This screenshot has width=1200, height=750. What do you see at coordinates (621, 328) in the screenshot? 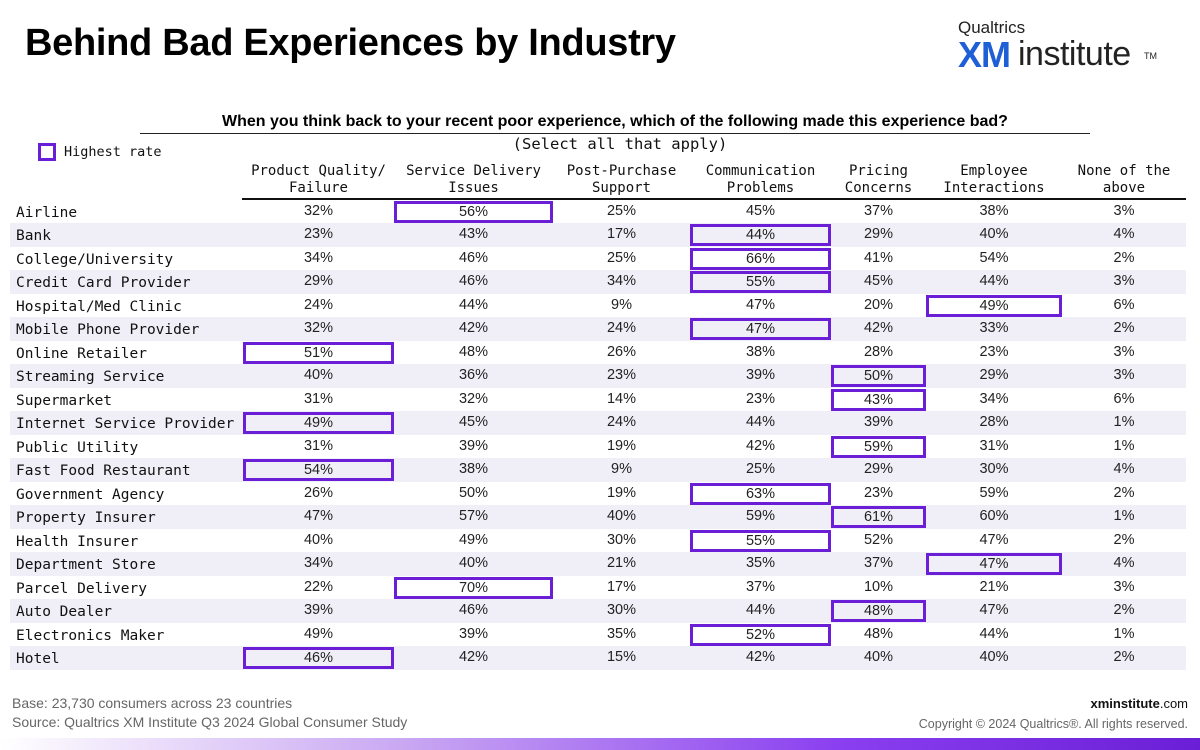
I see `table-cell: 24%` at bounding box center [621, 328].